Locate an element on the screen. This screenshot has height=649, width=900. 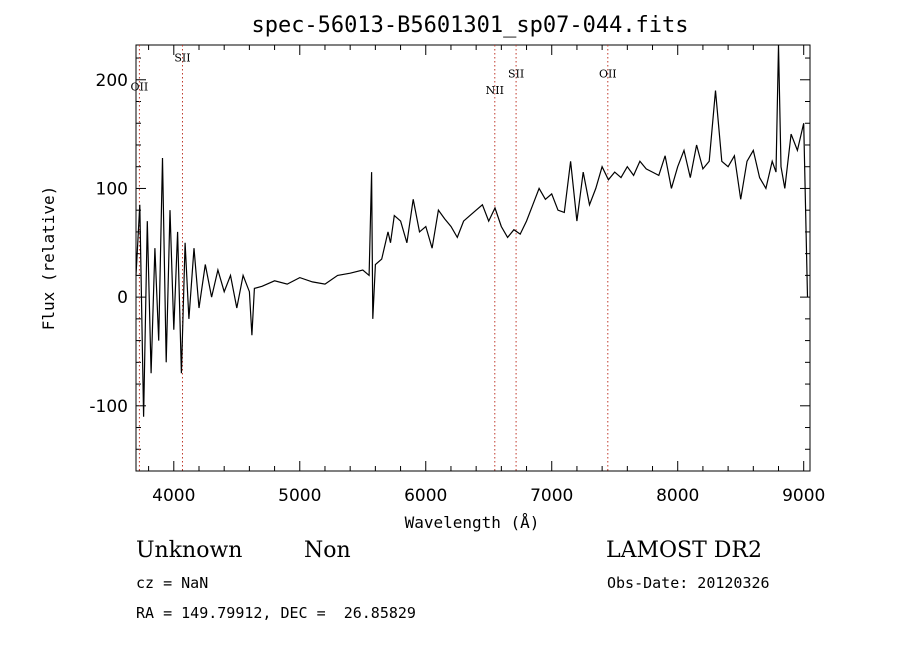
y-tick-label: 200 is located at coordinates (112, 81).